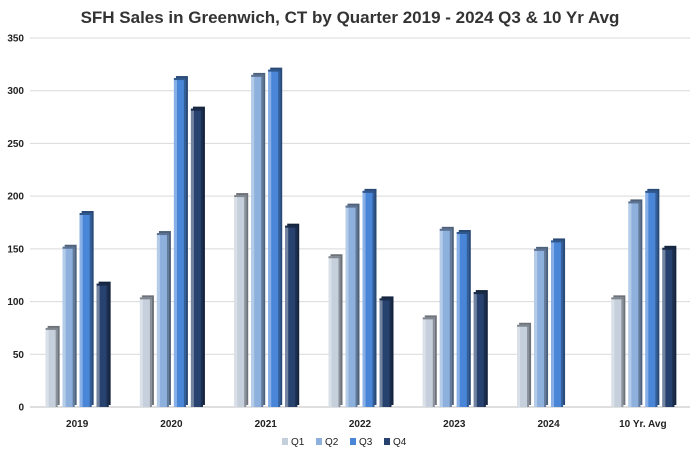  I want to click on legend-label: Q4, so click(400, 442).